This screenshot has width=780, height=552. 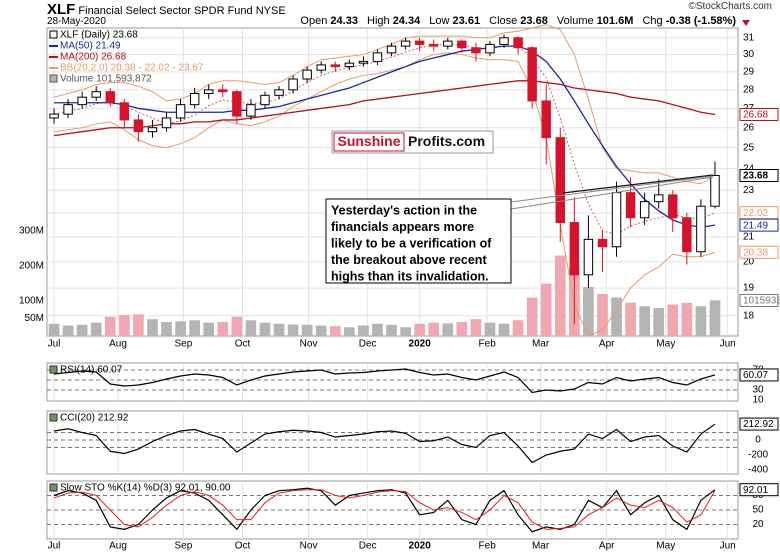 I want to click on ticker: XLF, so click(x=61, y=9).